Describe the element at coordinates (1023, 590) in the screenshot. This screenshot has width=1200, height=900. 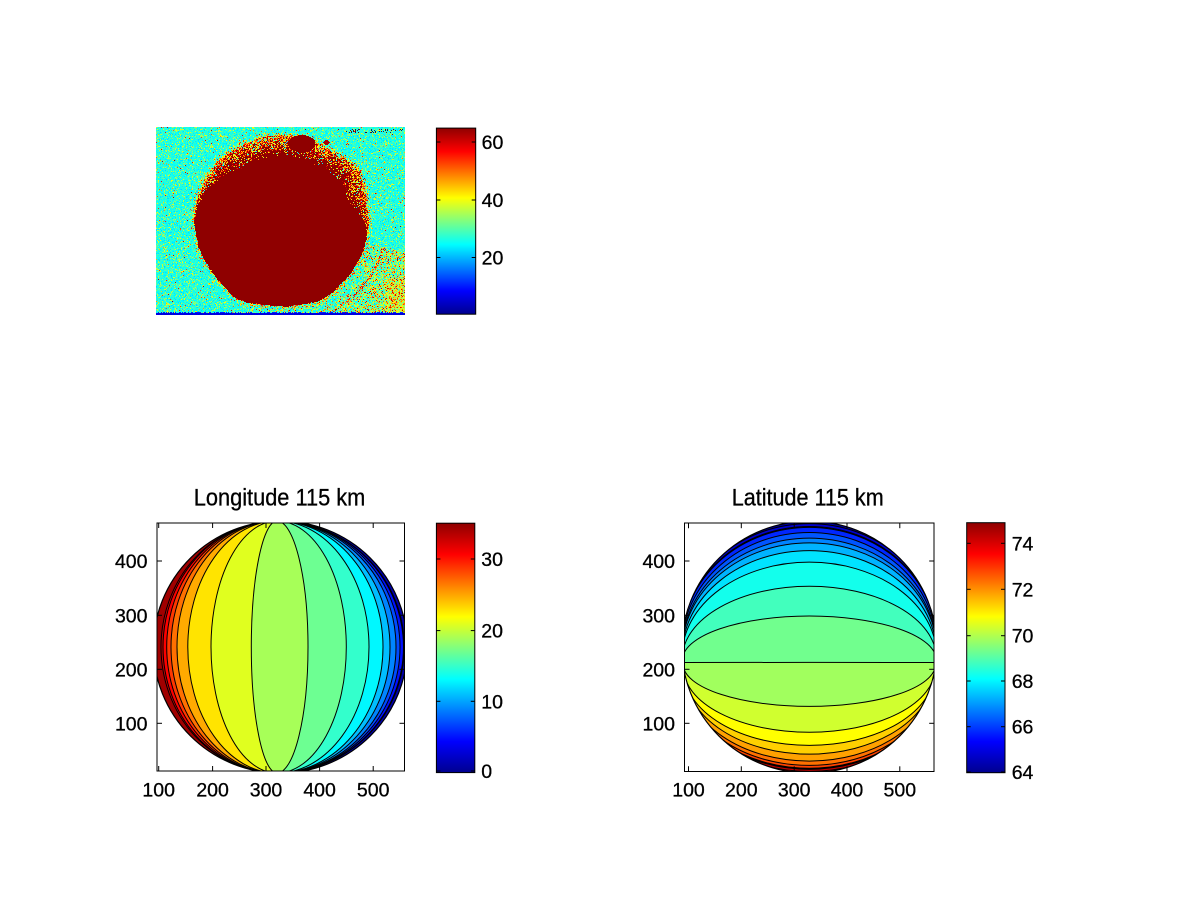
I see `svg-text: 72` at that location.